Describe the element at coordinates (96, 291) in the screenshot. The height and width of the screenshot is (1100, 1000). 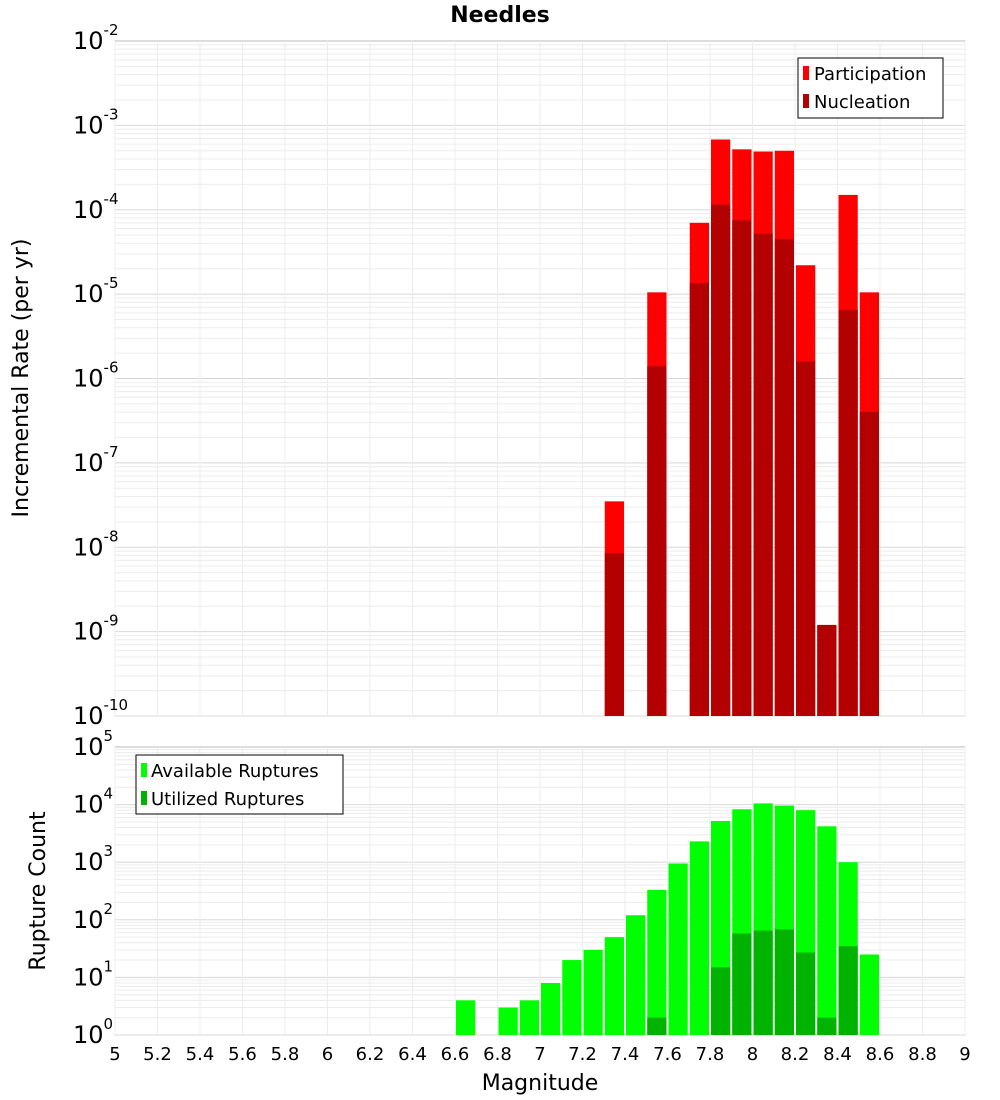
I see `y-tick-label: 10⁻⁵` at that location.